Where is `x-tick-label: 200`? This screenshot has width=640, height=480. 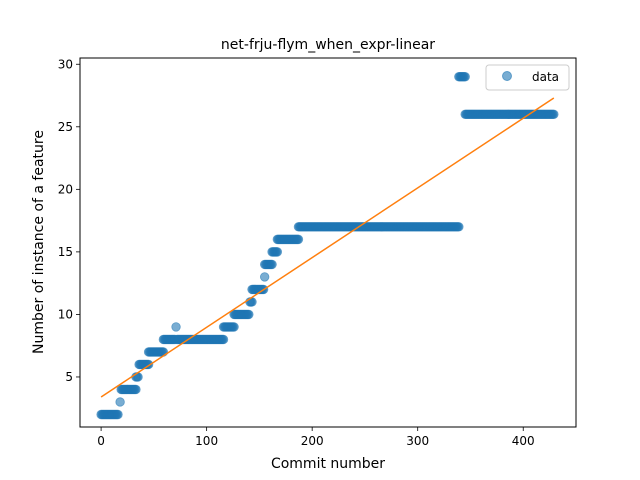 x-tick-label: 200 is located at coordinates (312, 441).